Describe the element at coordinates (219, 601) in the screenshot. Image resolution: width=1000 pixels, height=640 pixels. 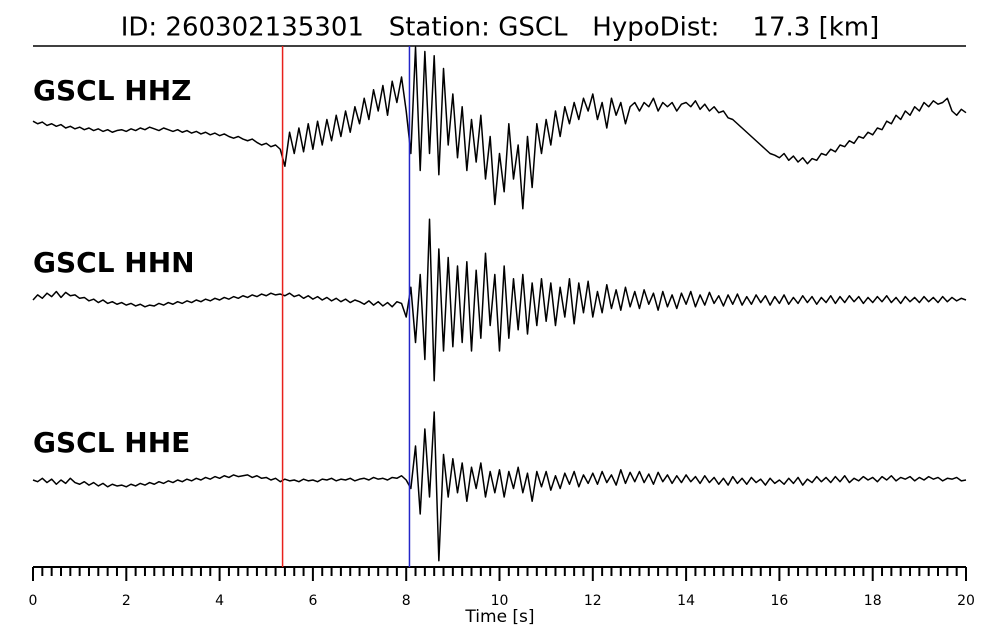
I see `x-tick-label: 4` at that location.